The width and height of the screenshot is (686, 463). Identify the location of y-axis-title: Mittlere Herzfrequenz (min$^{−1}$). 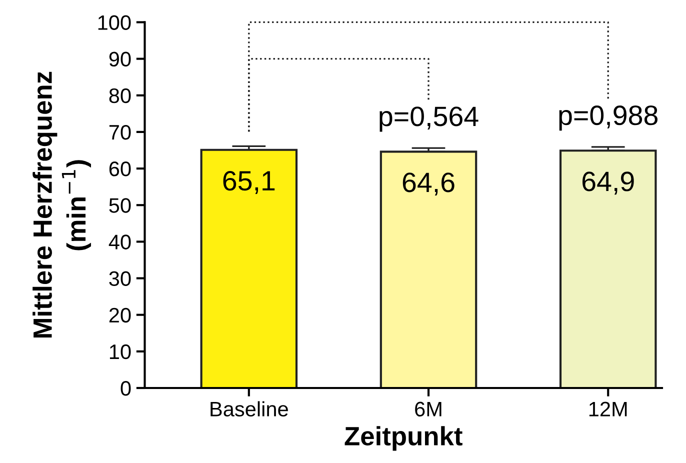
(61, 205).